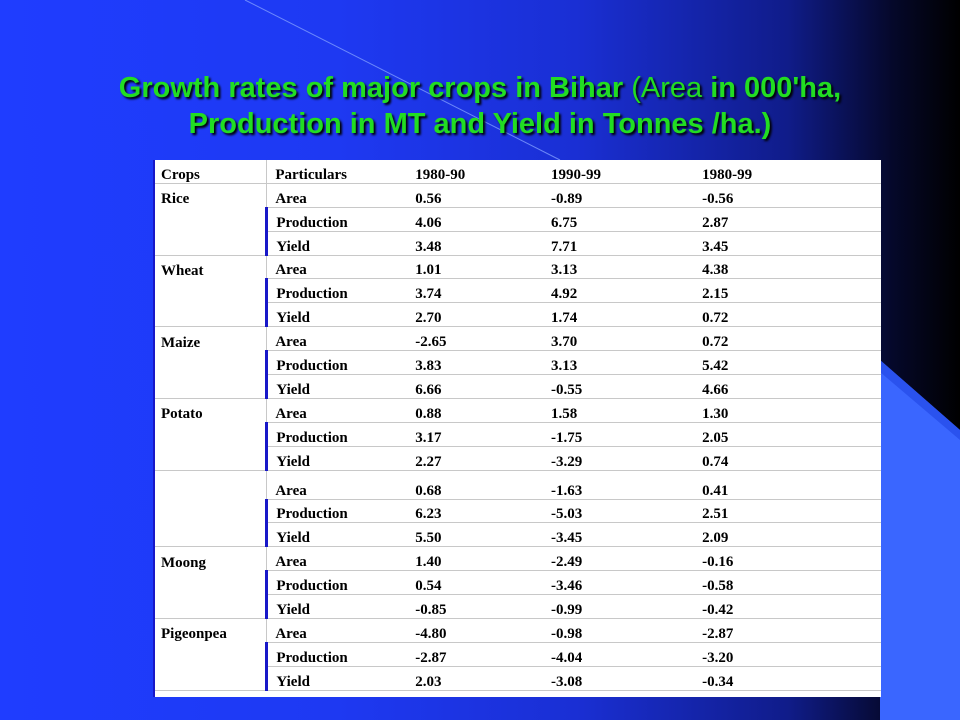 This screenshot has height=720, width=960. What do you see at coordinates (619, 363) in the screenshot?
I see `value-cell: 3.13` at bounding box center [619, 363].